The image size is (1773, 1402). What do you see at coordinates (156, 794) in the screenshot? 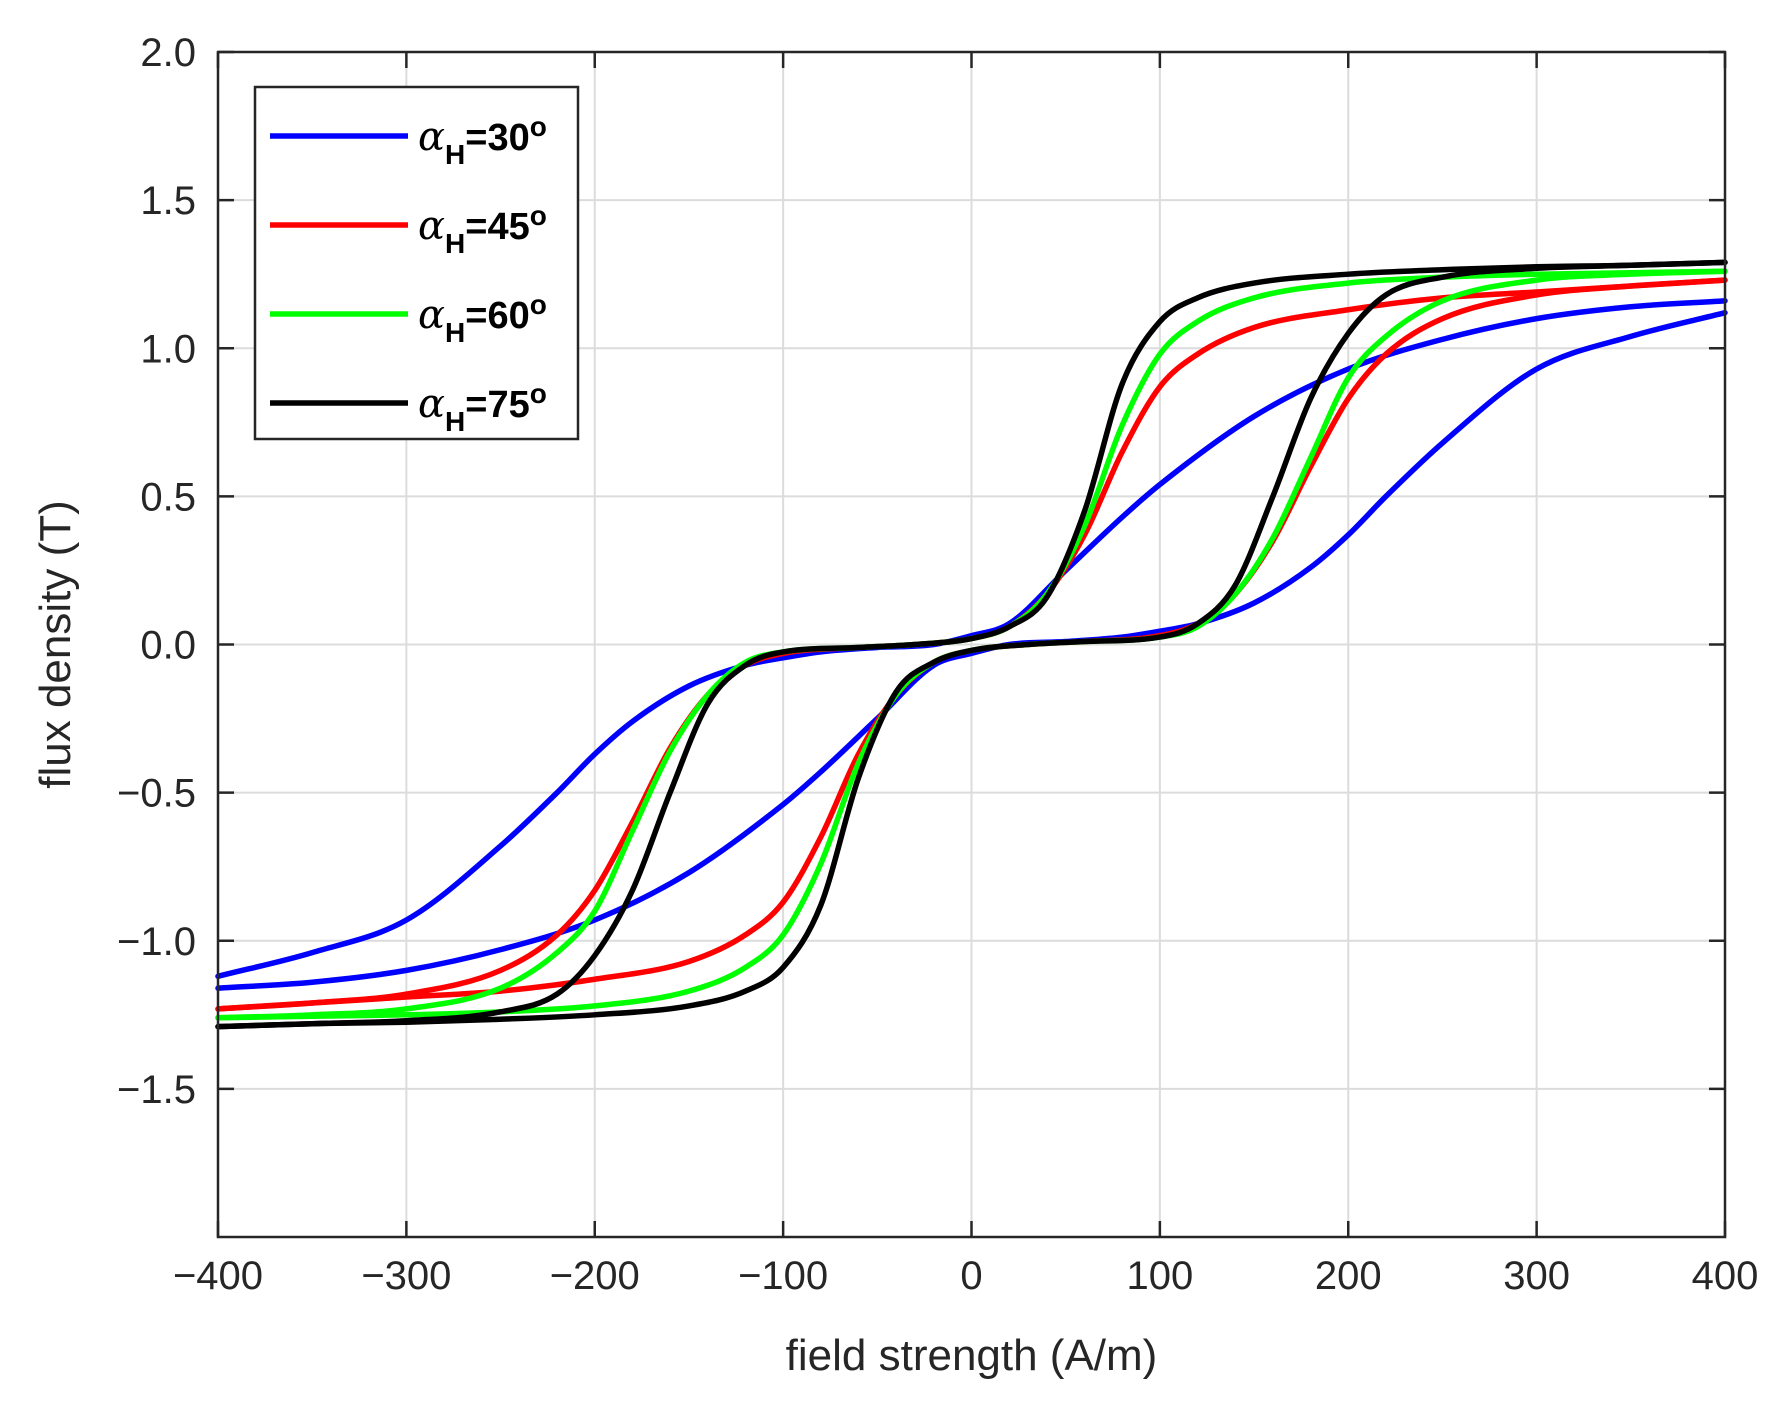
I see `y-tick-label: −0.5` at bounding box center [156, 794].